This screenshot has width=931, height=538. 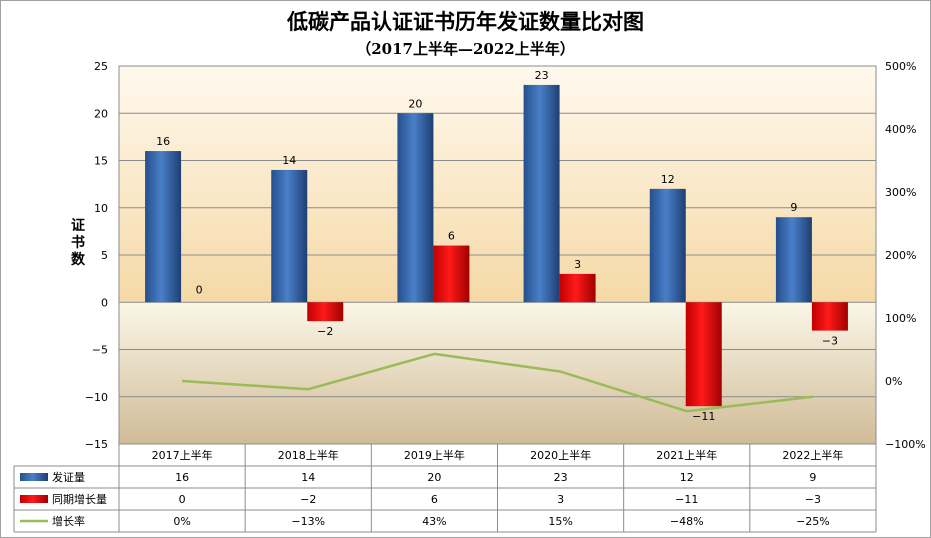 I want to click on table-cell: 0%, so click(x=181, y=521).